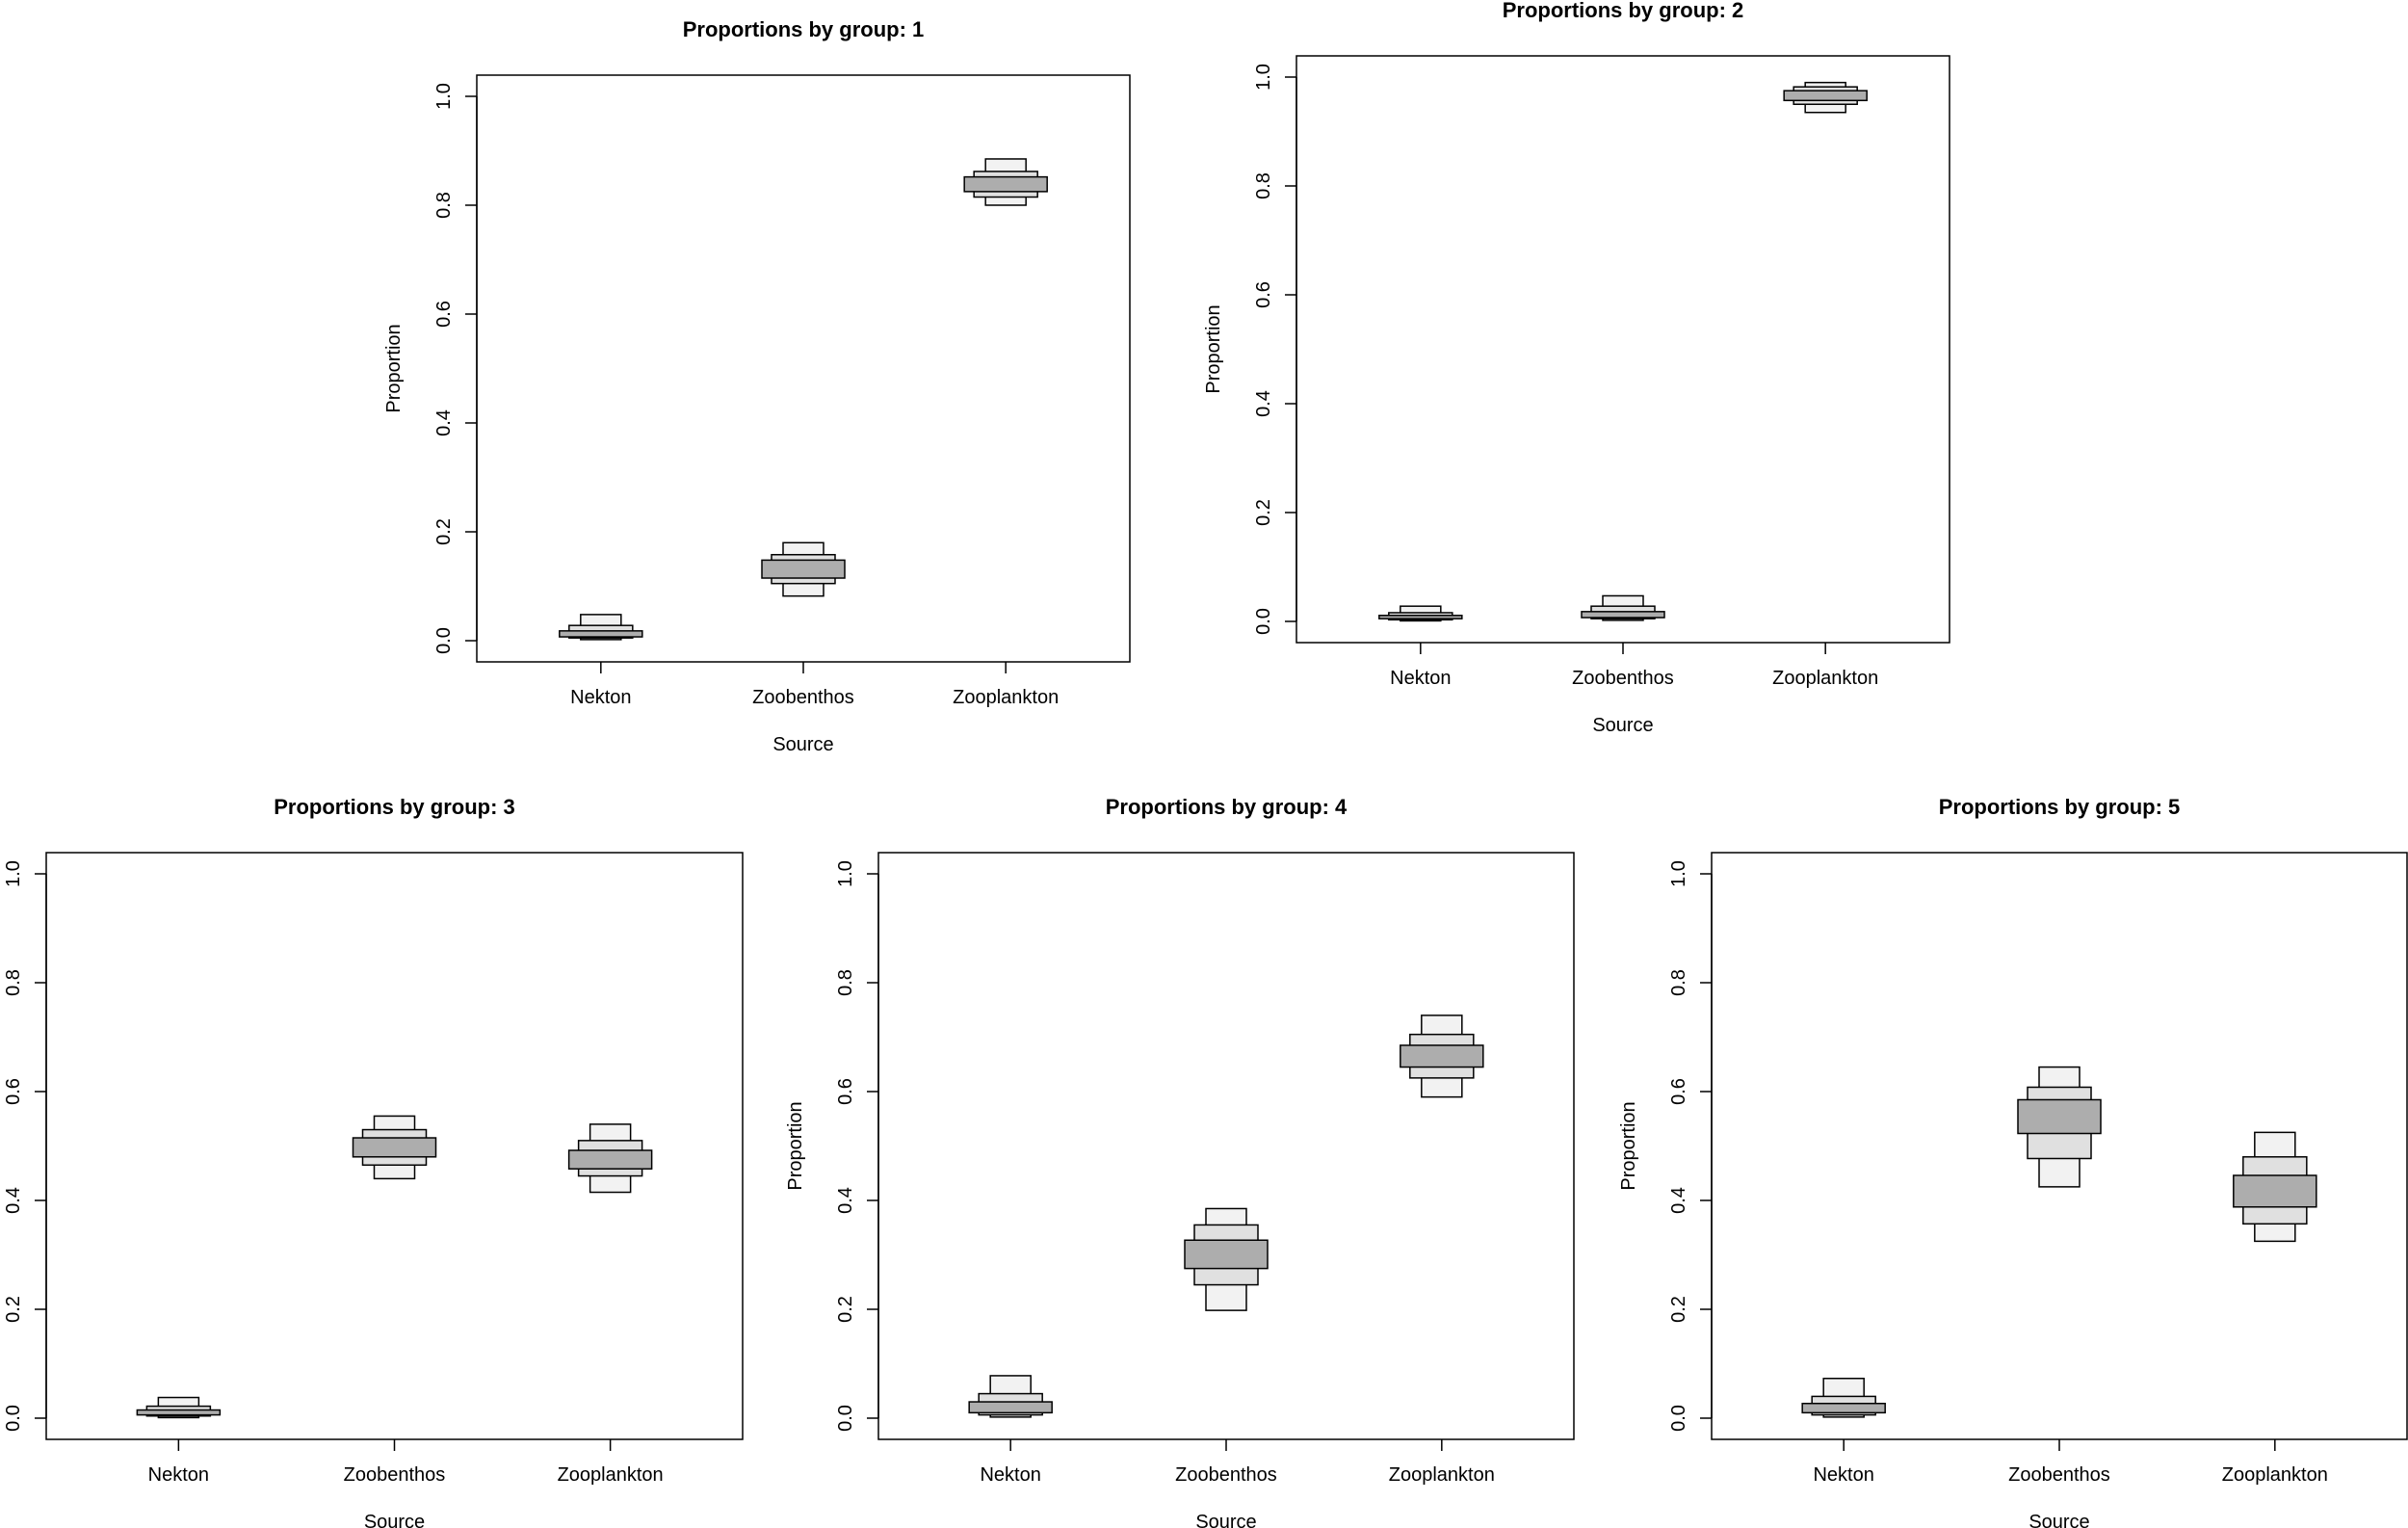 The height and width of the screenshot is (1528, 2408). What do you see at coordinates (1227, 807) in the screenshot?
I see `chart-title: Proportions by group: 4` at bounding box center [1227, 807].